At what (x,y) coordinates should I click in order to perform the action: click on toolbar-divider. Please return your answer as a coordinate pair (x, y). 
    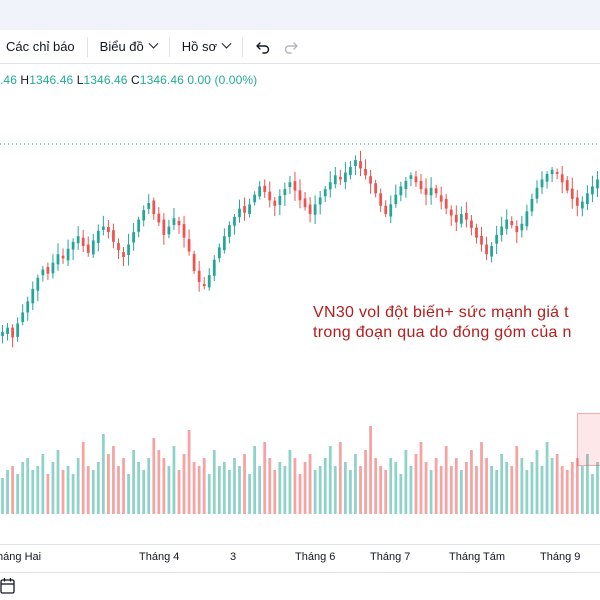
    Looking at the image, I should click on (243, 46).